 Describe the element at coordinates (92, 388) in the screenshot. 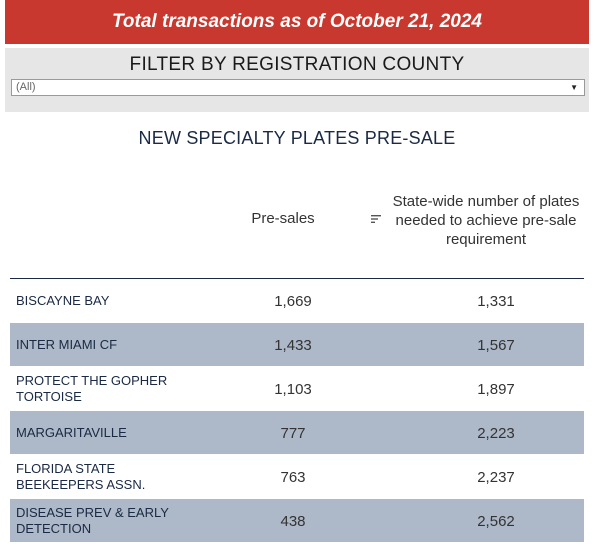

I see `plate-name-cell: PROTECT THE GOPHER TORTOISE` at that location.